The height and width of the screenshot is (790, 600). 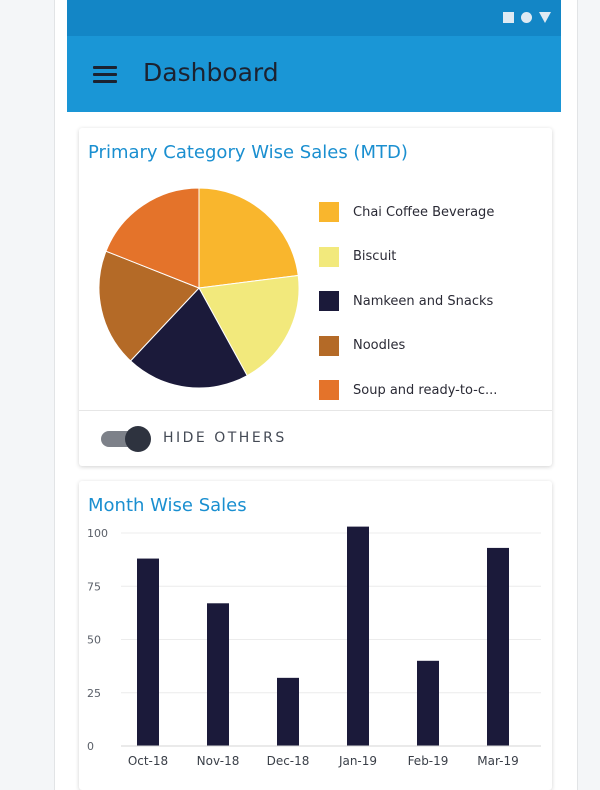 I want to click on pie-slice-namkeen-and-snacks, so click(x=188, y=338).